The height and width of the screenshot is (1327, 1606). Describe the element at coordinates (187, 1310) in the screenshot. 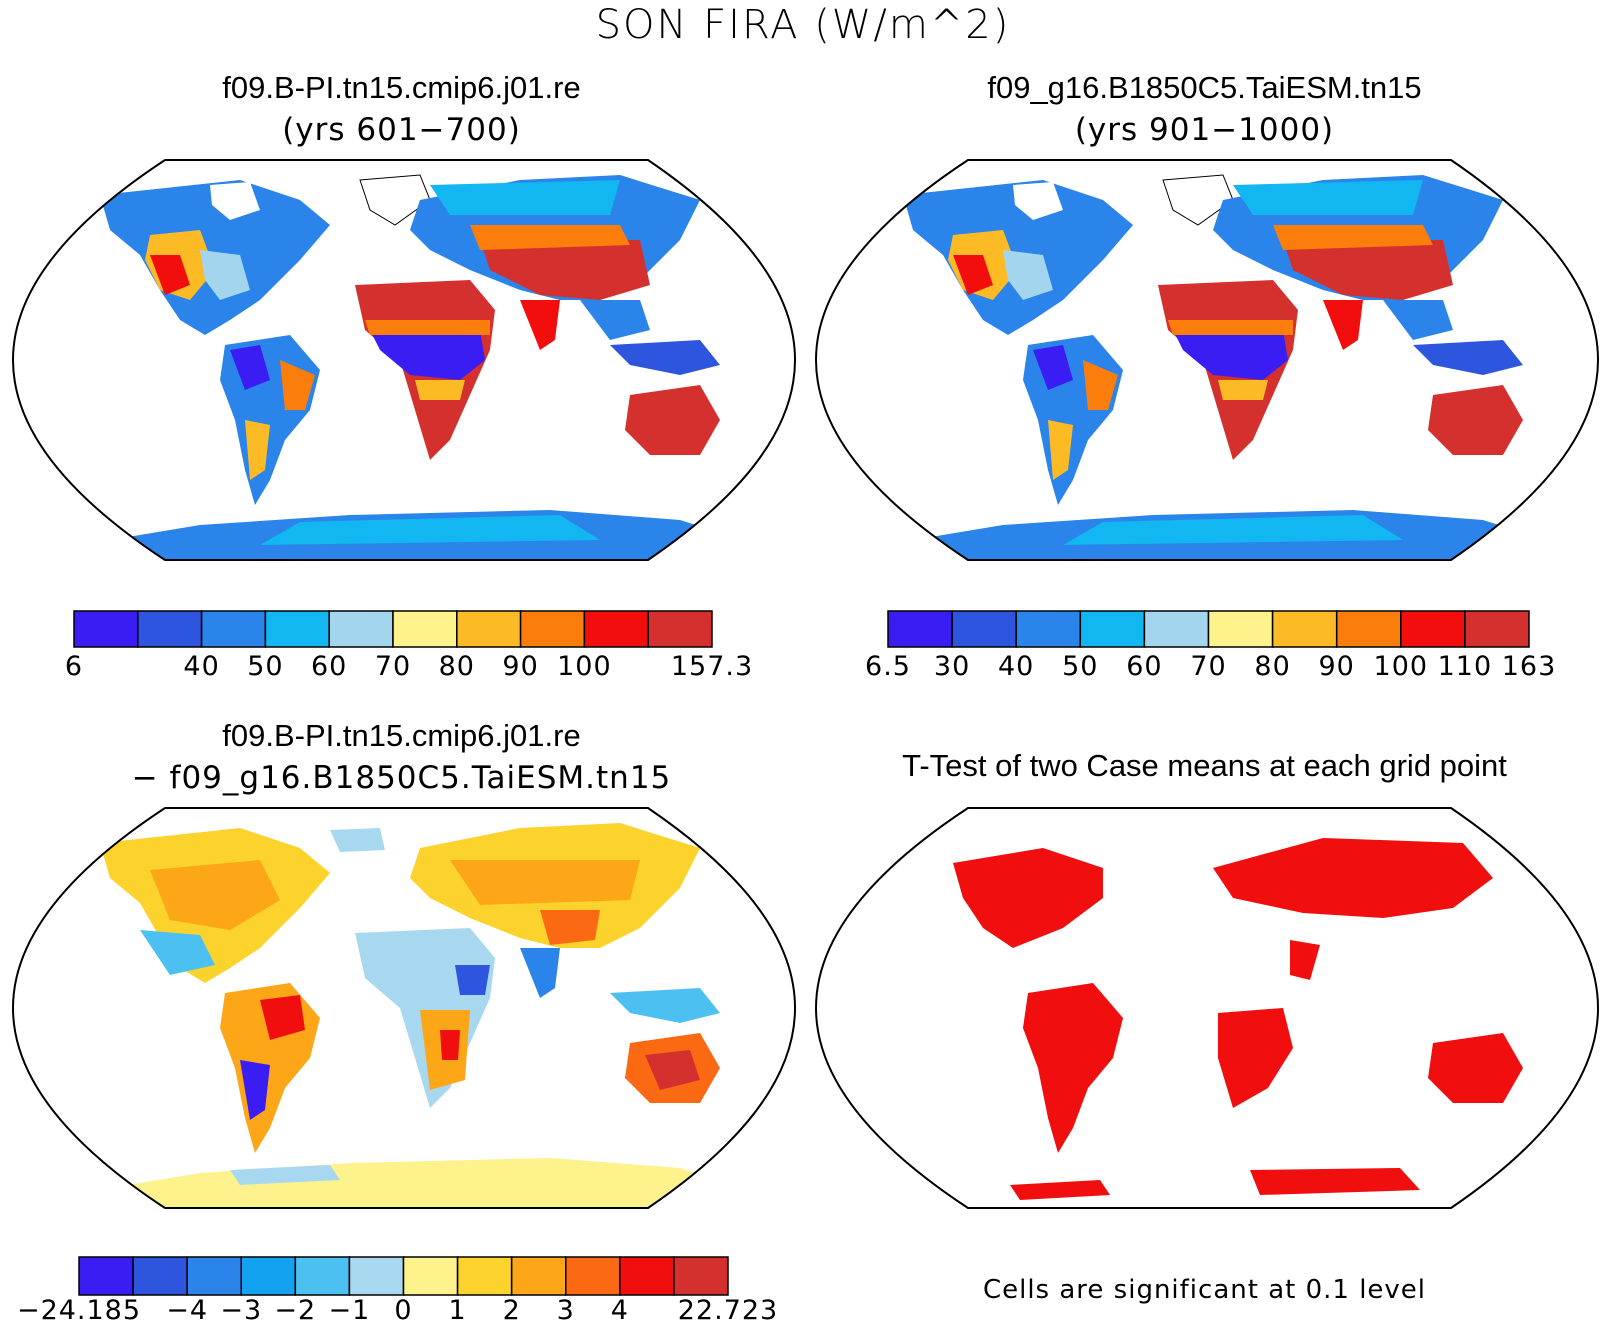

I see `colorbar-tick-label: −4` at that location.